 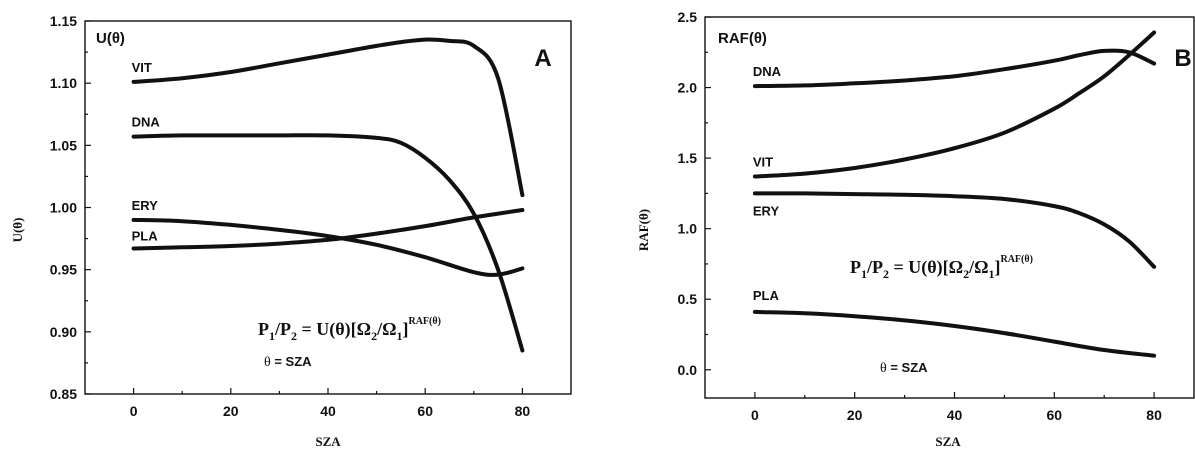 What do you see at coordinates (17, 230) in the screenshot?
I see `y-axis-label-a: U(θ)` at bounding box center [17, 230].